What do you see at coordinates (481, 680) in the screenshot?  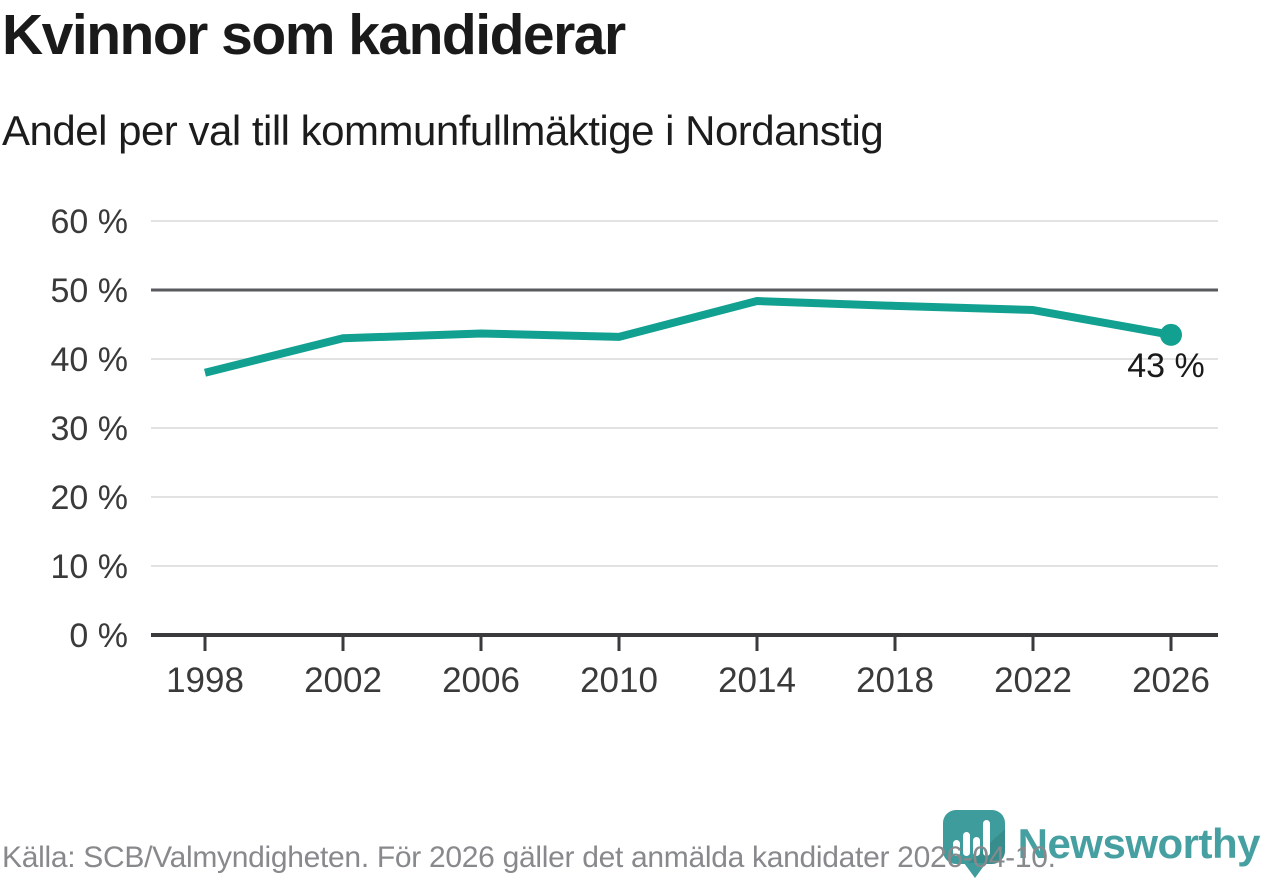 I see `x-axis-tick-label: 2006` at bounding box center [481, 680].